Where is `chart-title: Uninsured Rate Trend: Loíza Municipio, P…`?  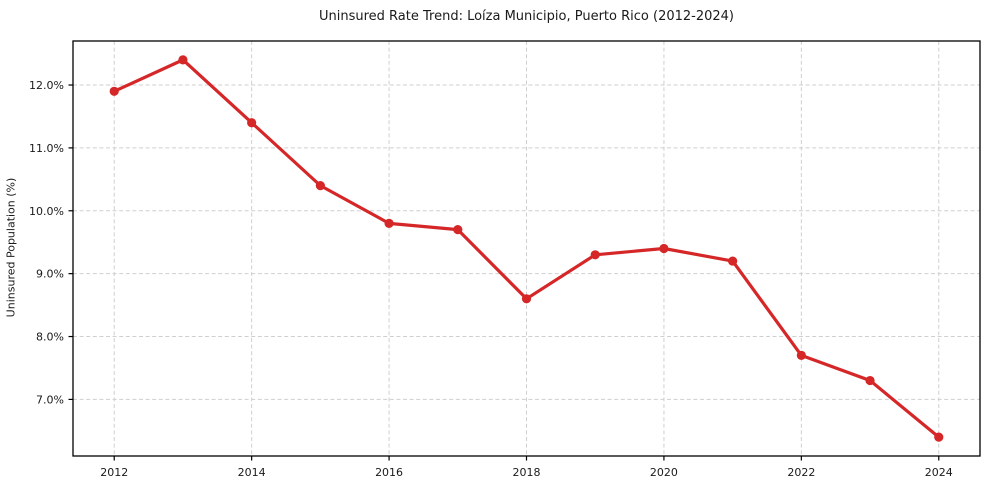 chart-title: Uninsured Rate Trend: Loíza Municipio, P… is located at coordinates (526, 16).